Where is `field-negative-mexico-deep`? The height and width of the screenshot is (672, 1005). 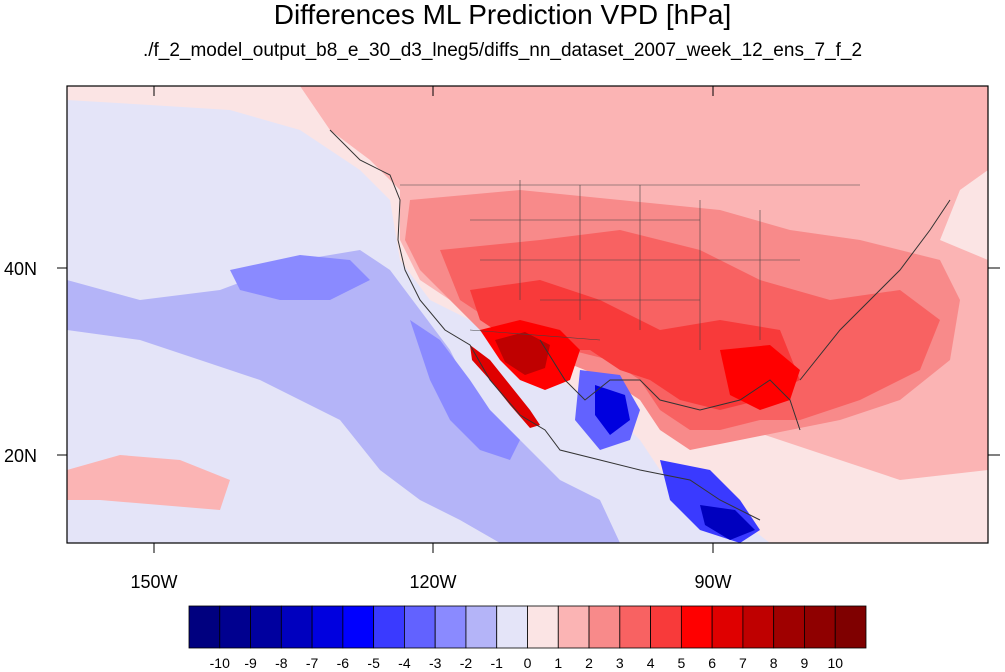
field-negative-mexico-deep is located at coordinates (612, 410).